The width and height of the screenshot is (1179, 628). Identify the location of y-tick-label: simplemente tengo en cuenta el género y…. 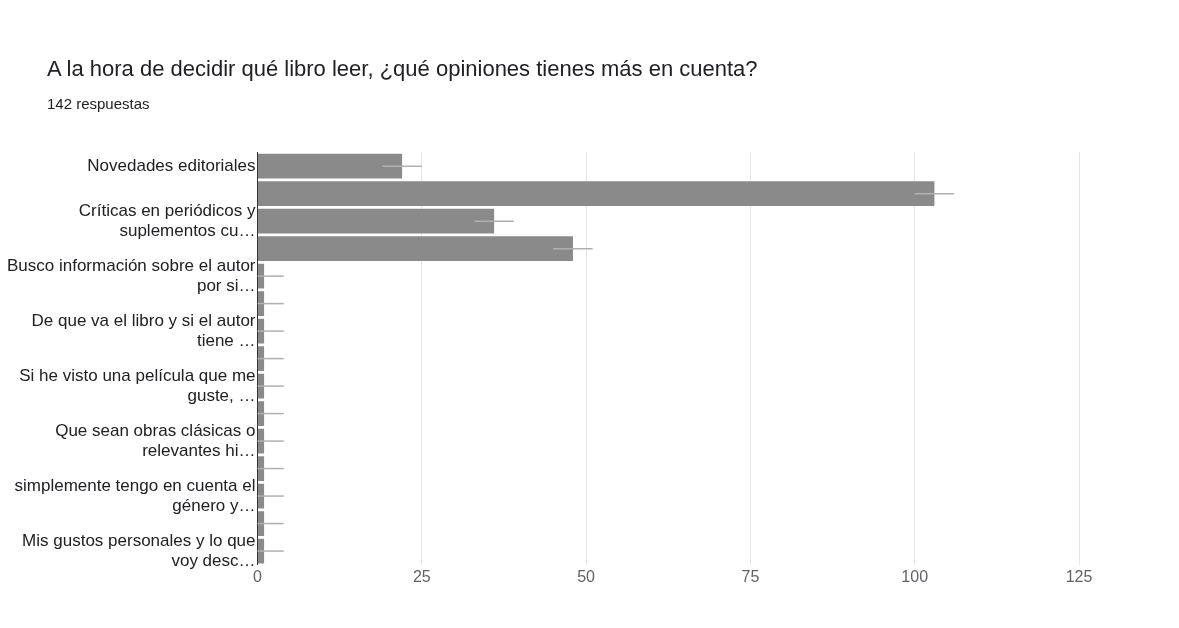
(135, 495).